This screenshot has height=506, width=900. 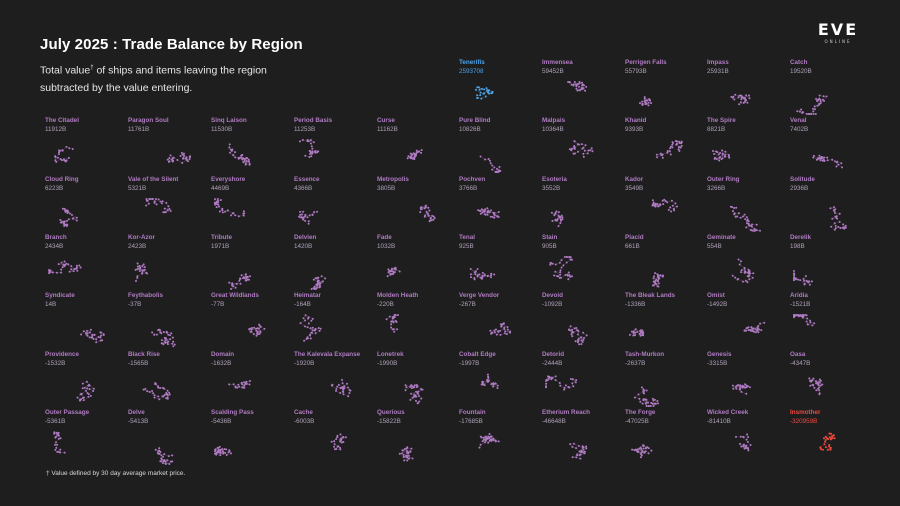 What do you see at coordinates (168, 320) in the screenshot?
I see `region-card: Feythabolis -37B` at bounding box center [168, 320].